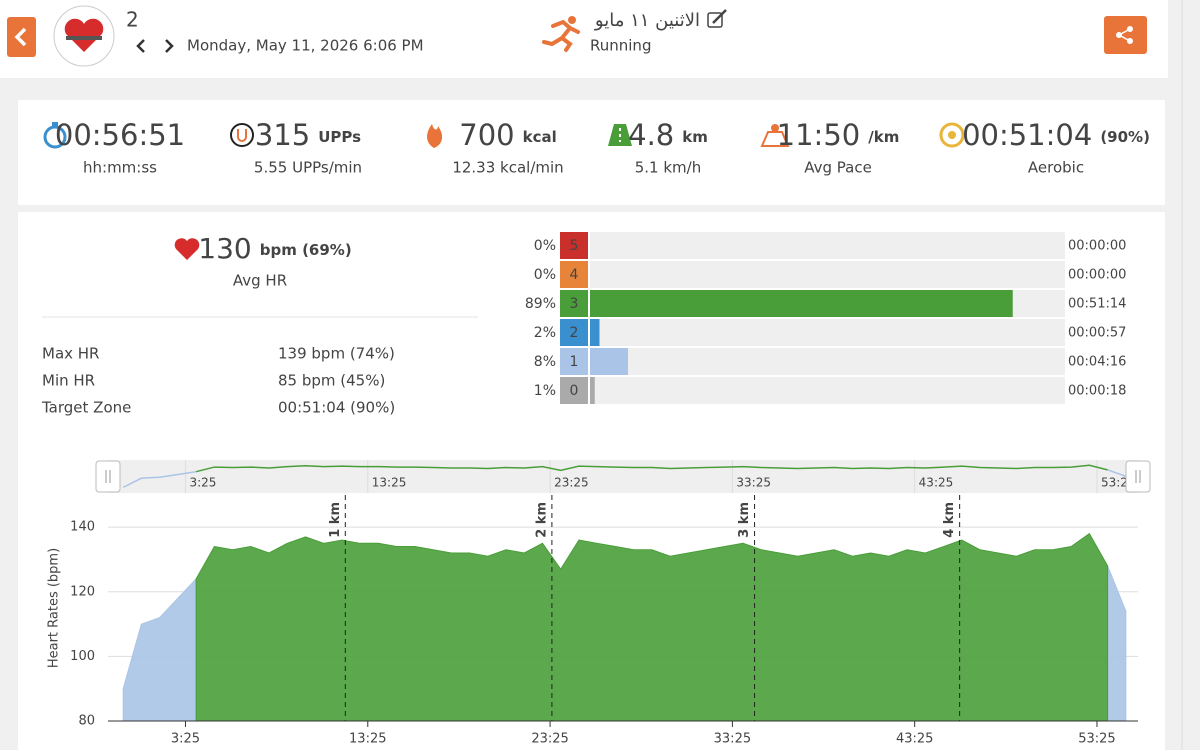 This screenshot has height=750, width=1200. Describe the element at coordinates (1097, 391) in the screenshot. I see `zone-time: 00:00:18` at that location.